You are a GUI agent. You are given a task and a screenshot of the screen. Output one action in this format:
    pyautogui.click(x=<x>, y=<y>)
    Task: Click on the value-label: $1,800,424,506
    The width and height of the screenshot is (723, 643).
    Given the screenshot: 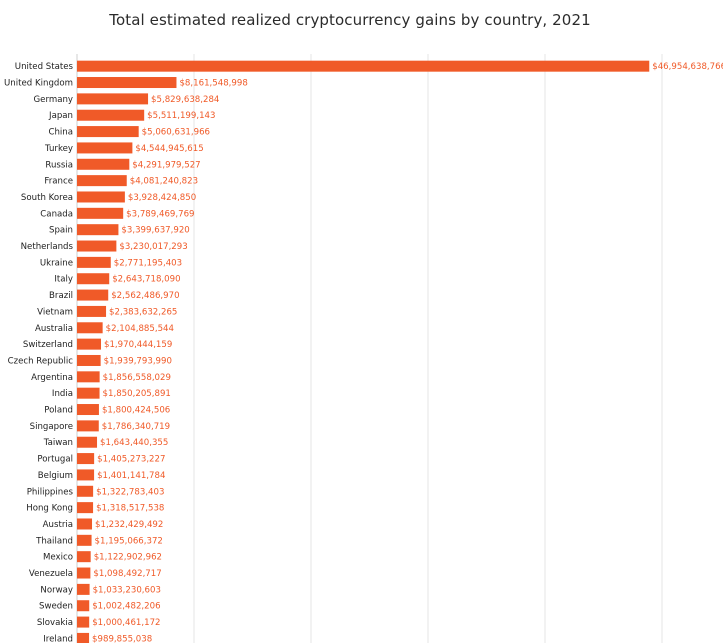 What is the action you would take?
    pyautogui.click(x=136, y=411)
    